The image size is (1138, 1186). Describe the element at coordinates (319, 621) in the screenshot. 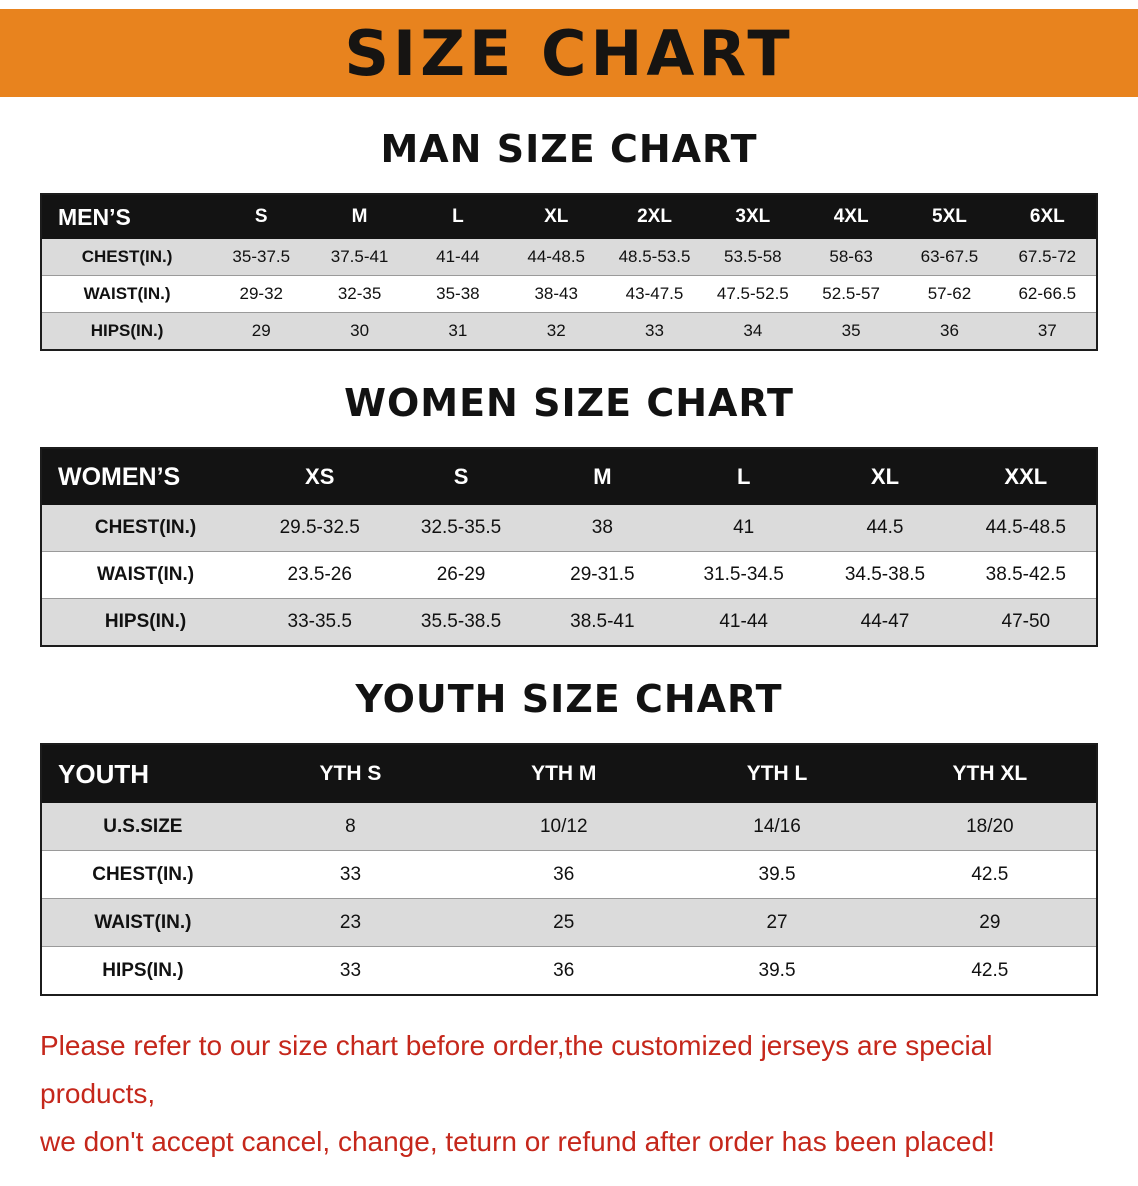

I see `size-value-cell: 33-35.5` at that location.